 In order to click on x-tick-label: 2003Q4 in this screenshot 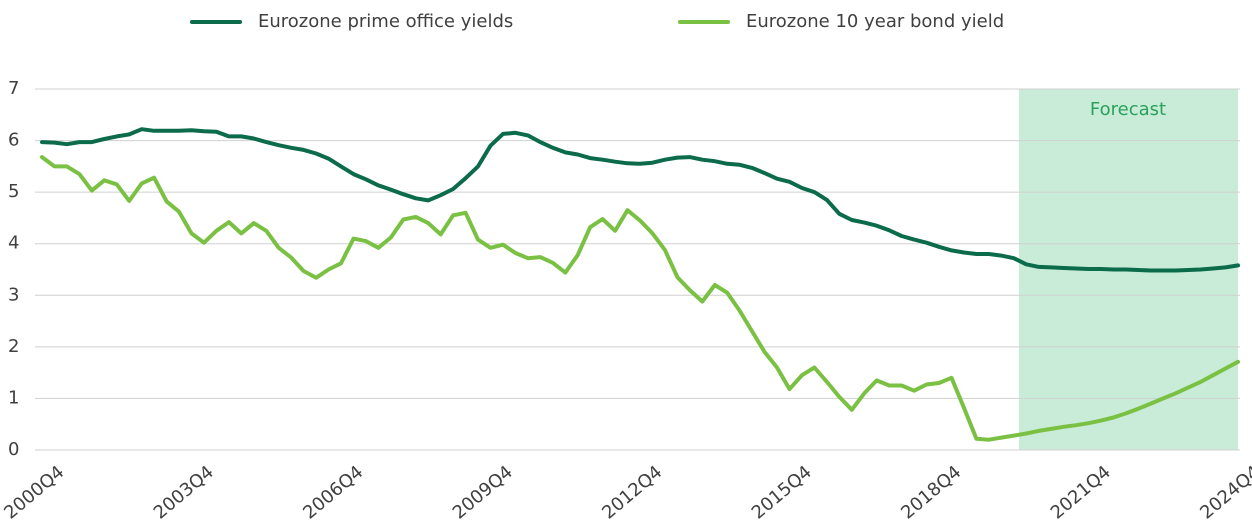, I will do `click(184, 493)`.